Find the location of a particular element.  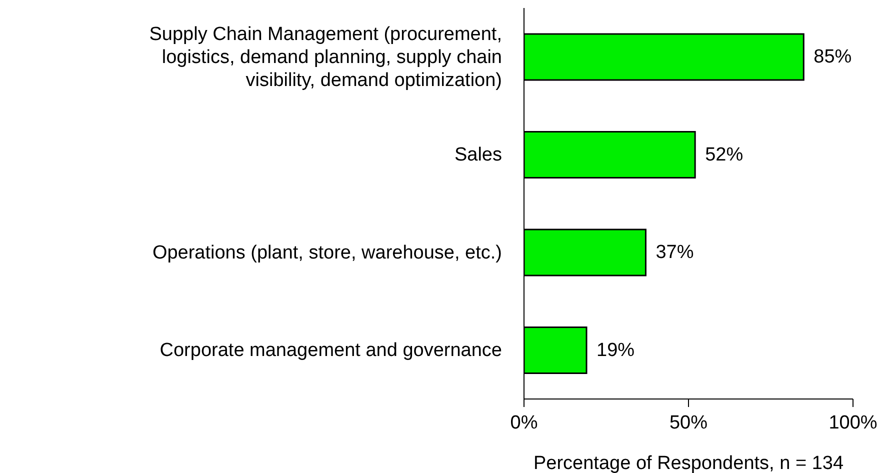

data-label: 37% is located at coordinates (675, 252).